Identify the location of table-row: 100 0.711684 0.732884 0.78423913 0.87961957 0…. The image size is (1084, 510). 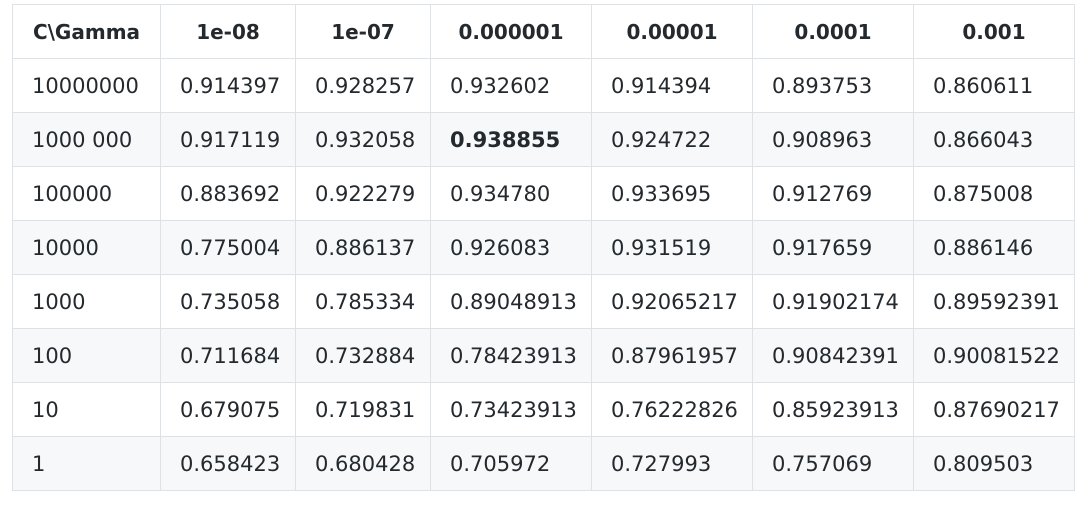
(543, 355).